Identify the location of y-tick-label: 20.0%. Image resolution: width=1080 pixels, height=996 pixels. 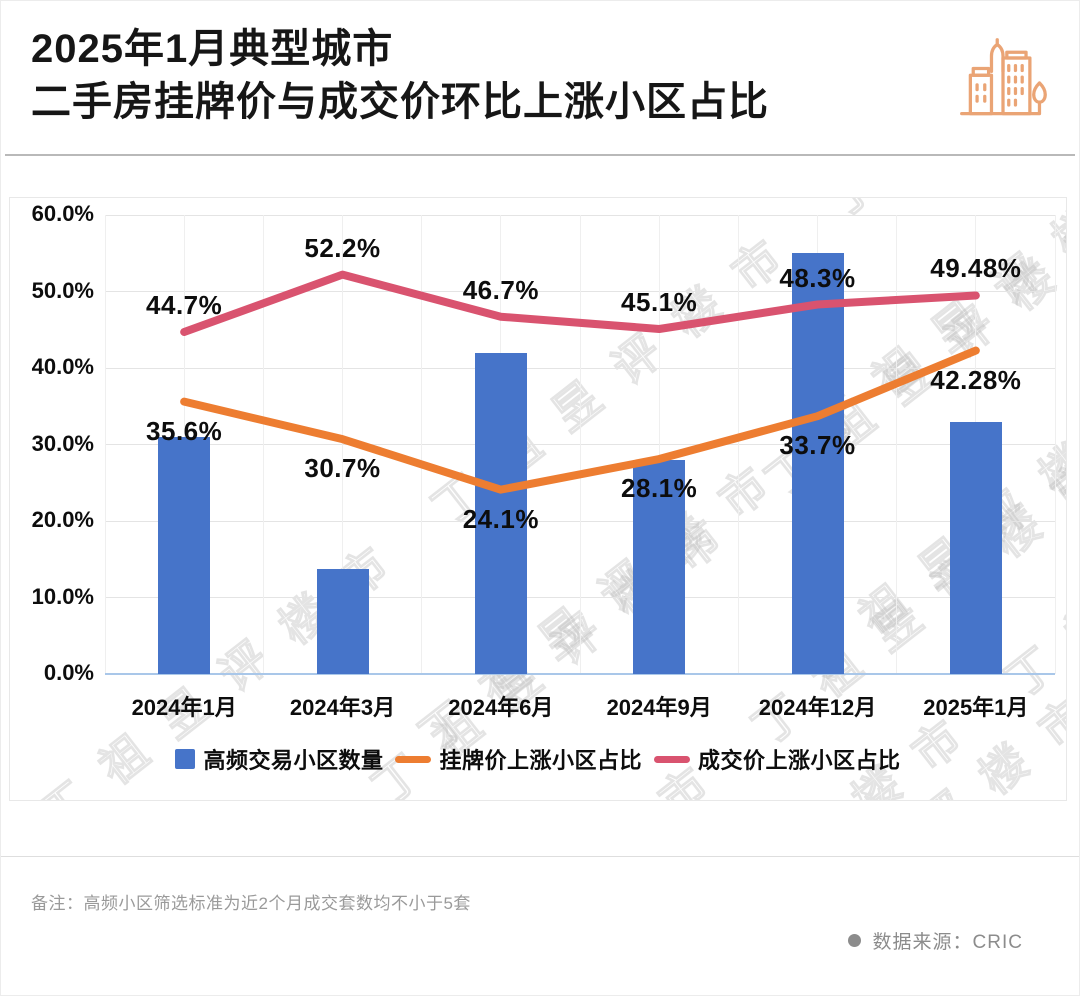
(62, 519).